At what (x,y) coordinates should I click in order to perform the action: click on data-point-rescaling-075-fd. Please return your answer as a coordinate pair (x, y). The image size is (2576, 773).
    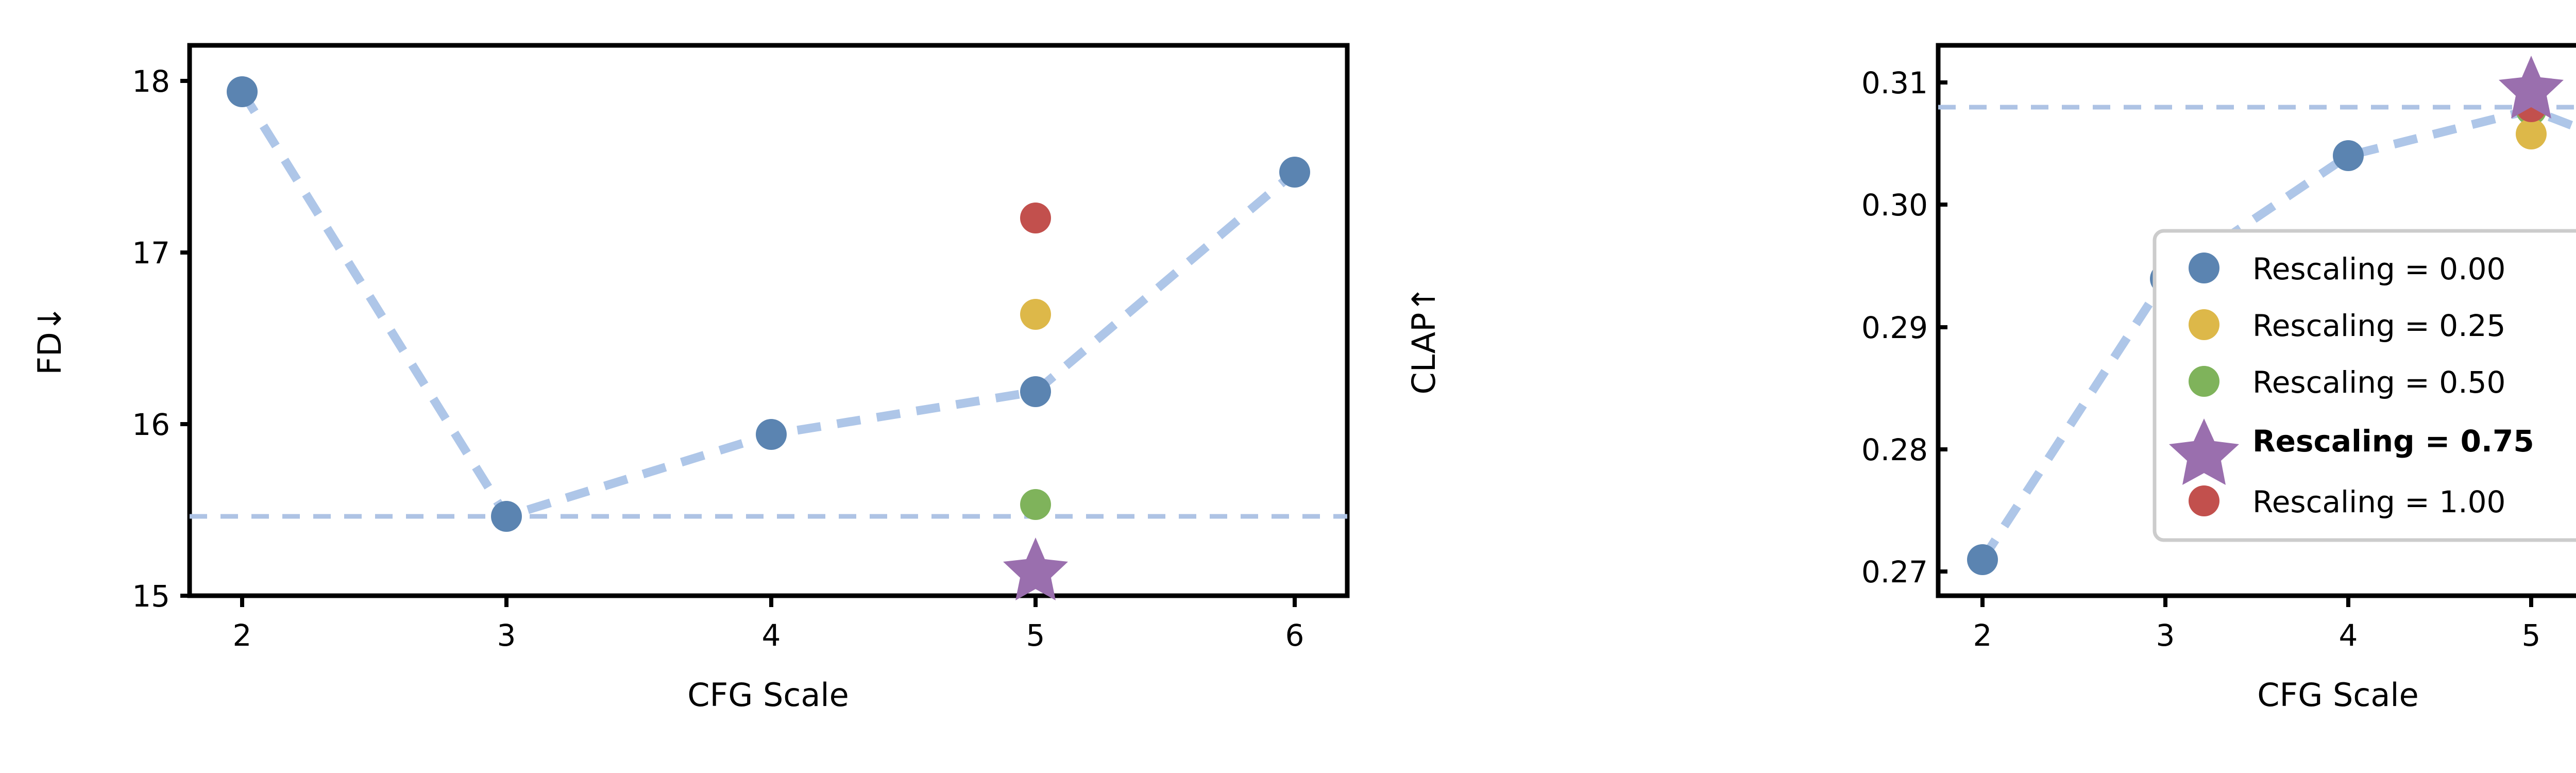
    Looking at the image, I should click on (1035, 568).